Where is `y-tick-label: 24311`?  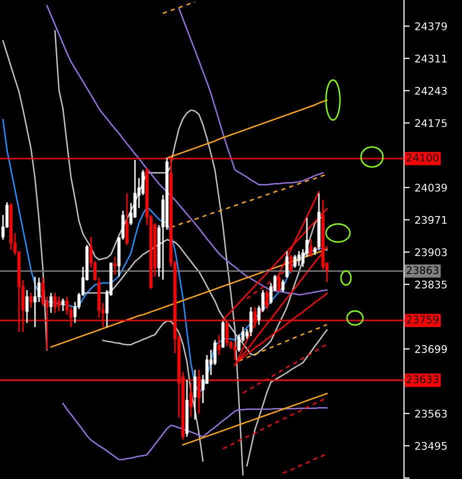 y-tick-label: 24311 is located at coordinates (431, 58).